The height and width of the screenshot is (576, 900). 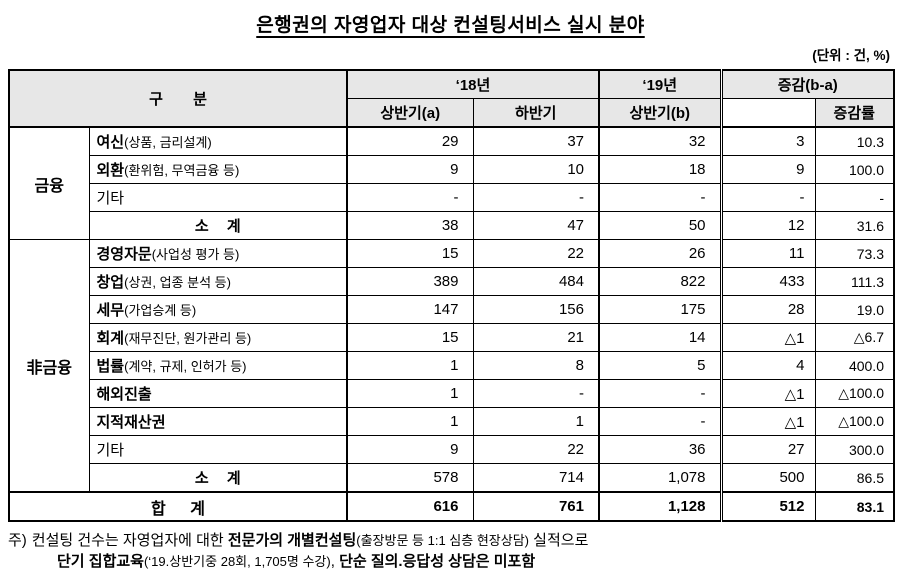 I want to click on item-name: 여신, so click(x=110, y=142).